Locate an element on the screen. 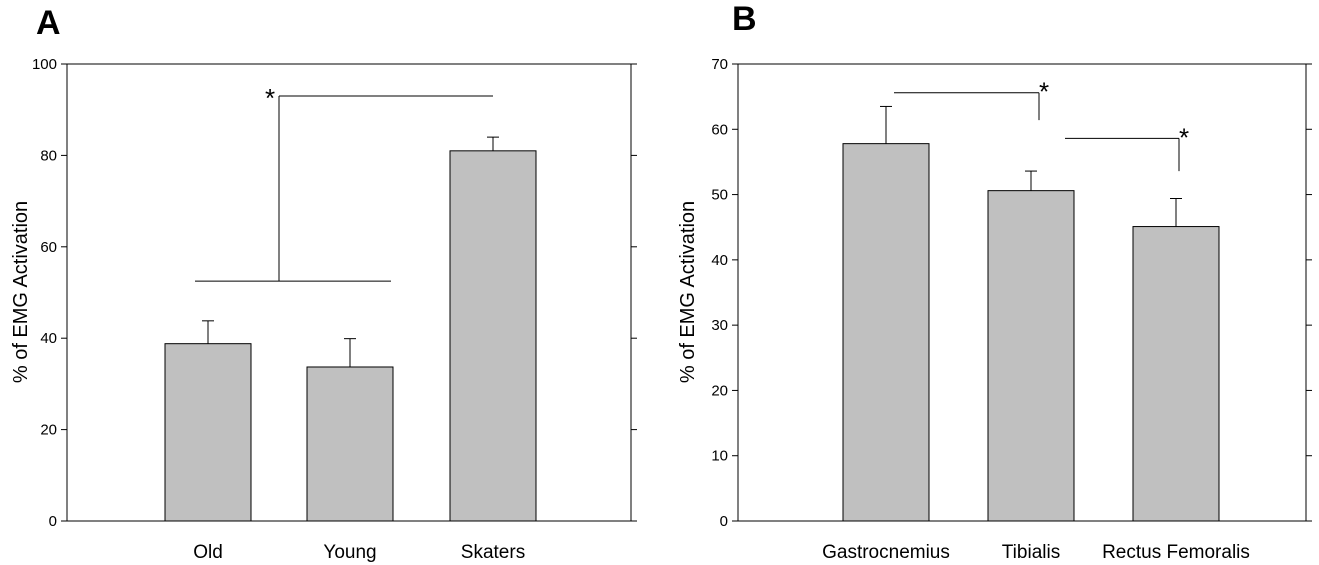 The width and height of the screenshot is (1319, 565). y-tick-label: 30 is located at coordinates (719, 325).